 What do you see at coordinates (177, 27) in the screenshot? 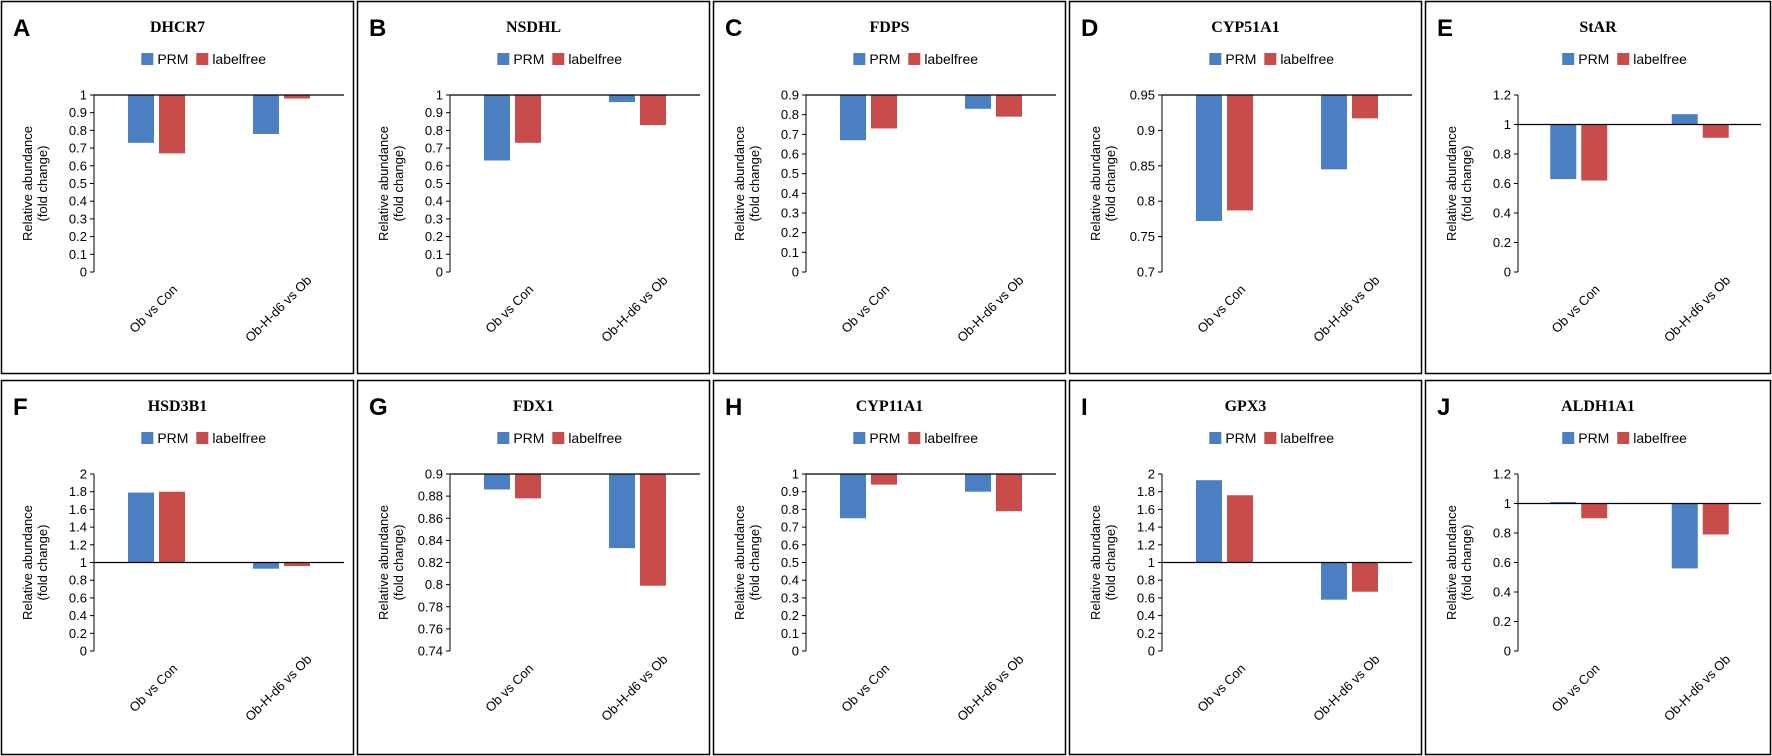
I see `chart-title: DHCR7` at bounding box center [177, 27].